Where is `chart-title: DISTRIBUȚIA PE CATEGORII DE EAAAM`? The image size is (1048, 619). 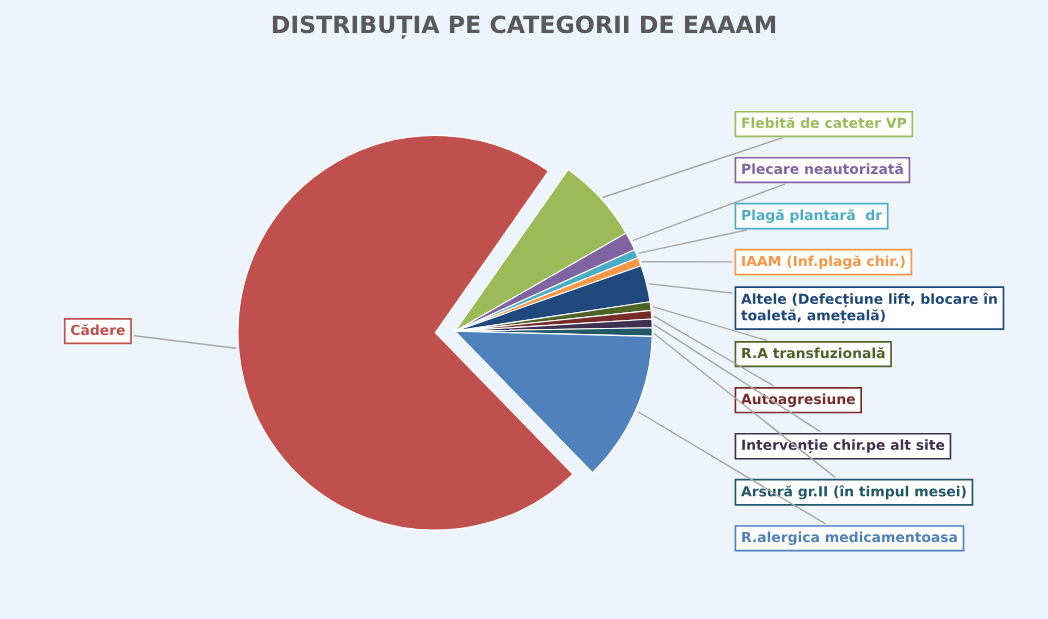 chart-title: DISTRIBUȚIA PE CATEGORII DE EAAAM is located at coordinates (524, 27).